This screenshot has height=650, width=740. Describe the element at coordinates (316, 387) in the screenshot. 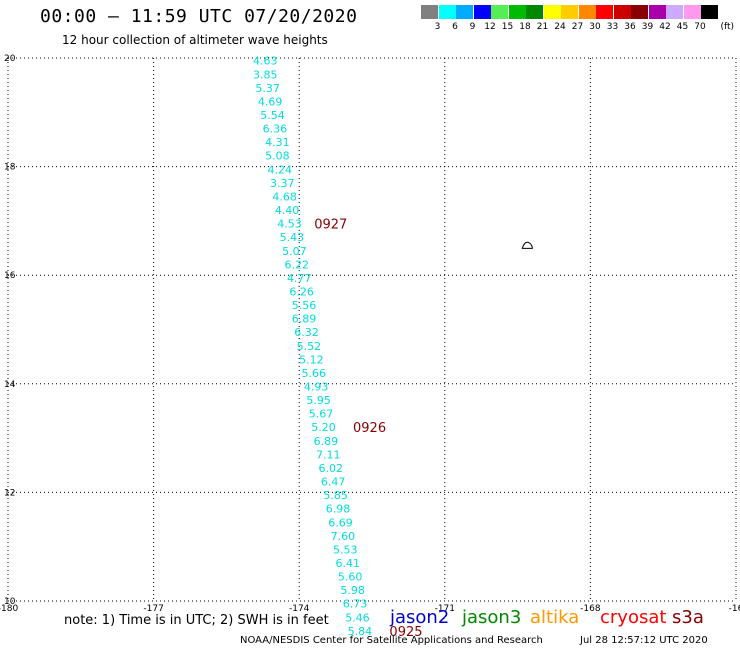

I see `wave-height-label: 4.93` at that location.